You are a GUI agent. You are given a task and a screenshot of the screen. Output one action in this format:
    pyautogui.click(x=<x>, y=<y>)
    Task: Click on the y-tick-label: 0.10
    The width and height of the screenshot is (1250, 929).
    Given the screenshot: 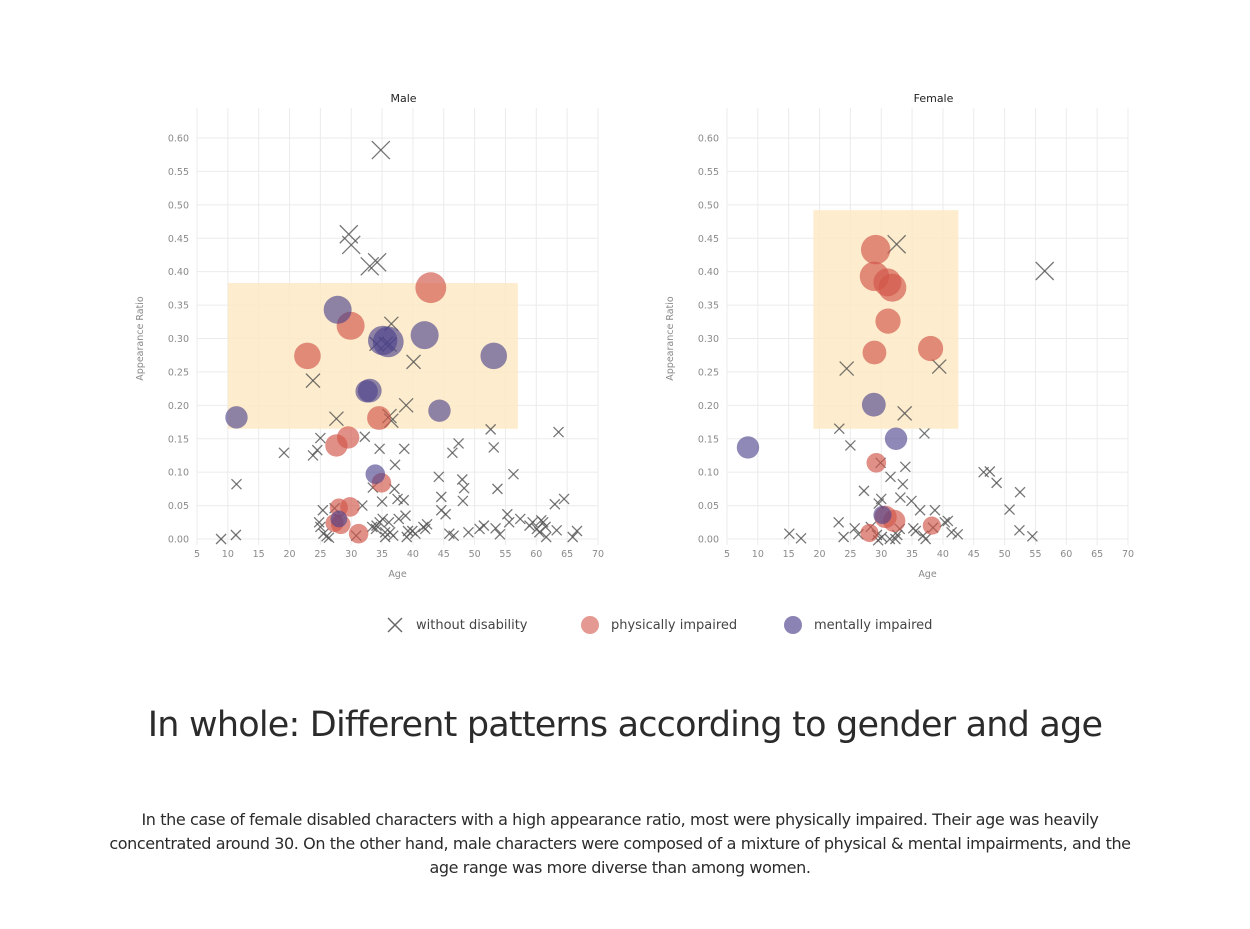 What is the action you would take?
    pyautogui.click(x=178, y=473)
    